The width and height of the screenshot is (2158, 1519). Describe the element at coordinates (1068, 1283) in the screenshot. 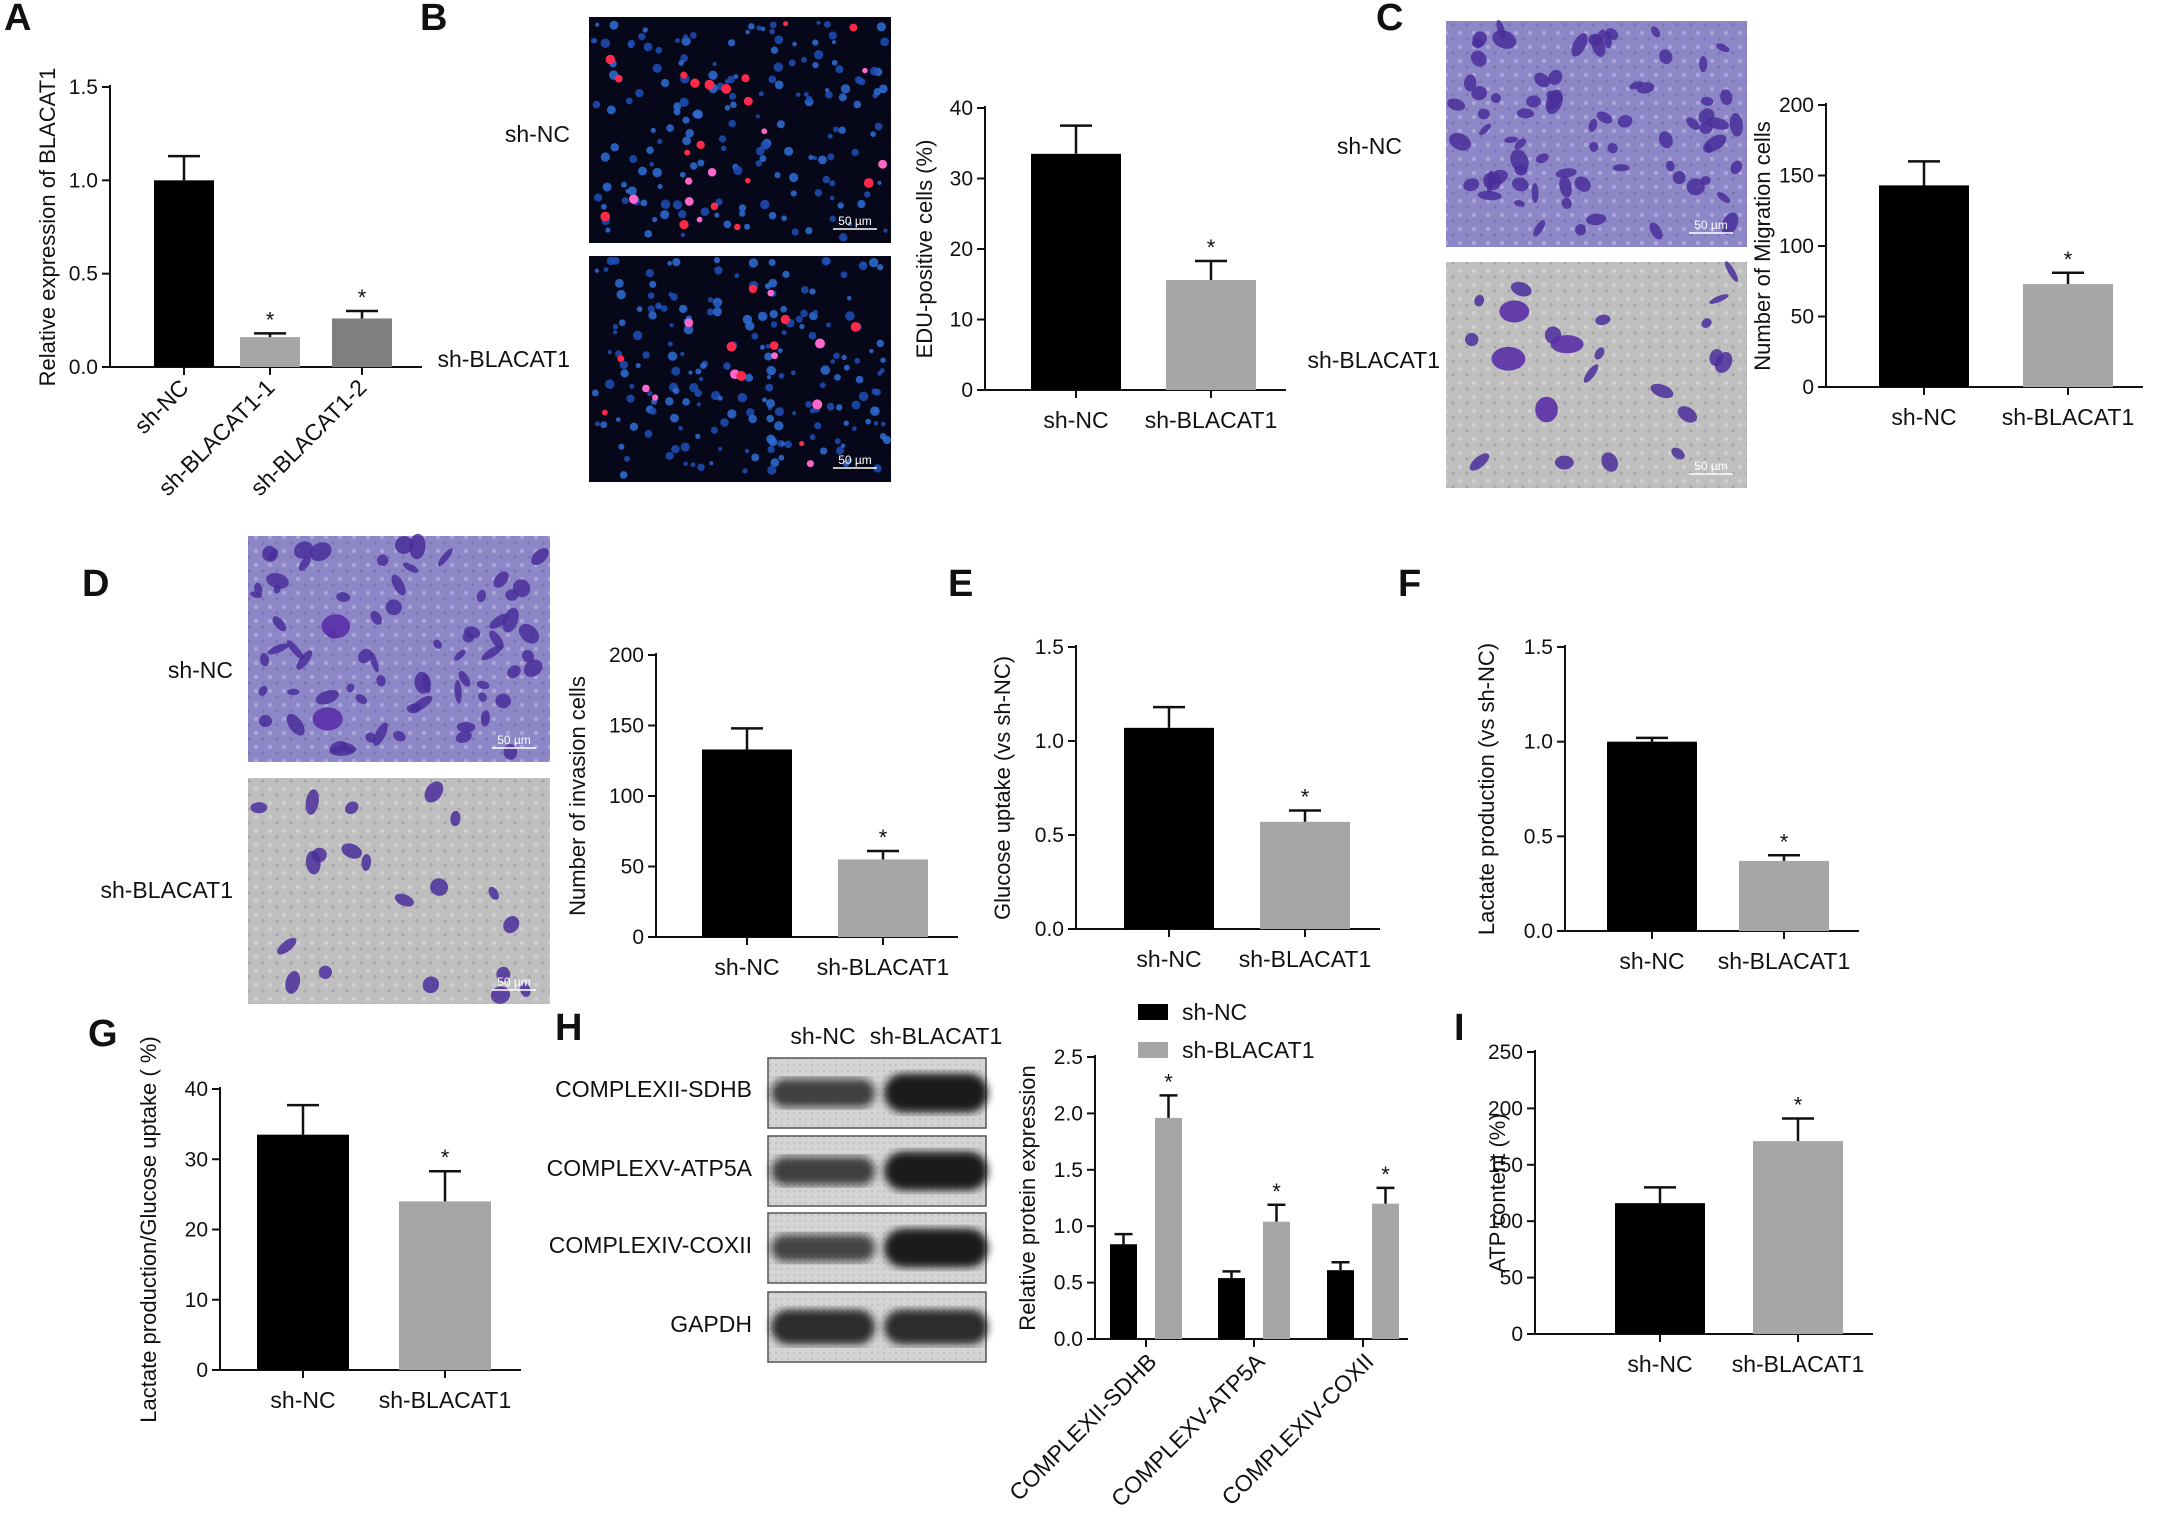

I see `y-tick-label: 0.5` at that location.